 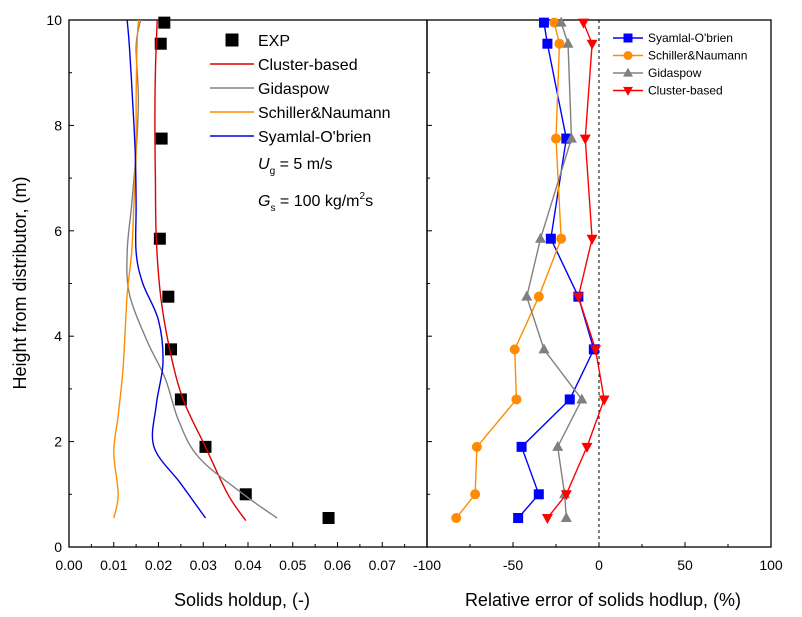 I want to click on y-tick-label: 2, so click(x=58, y=442).